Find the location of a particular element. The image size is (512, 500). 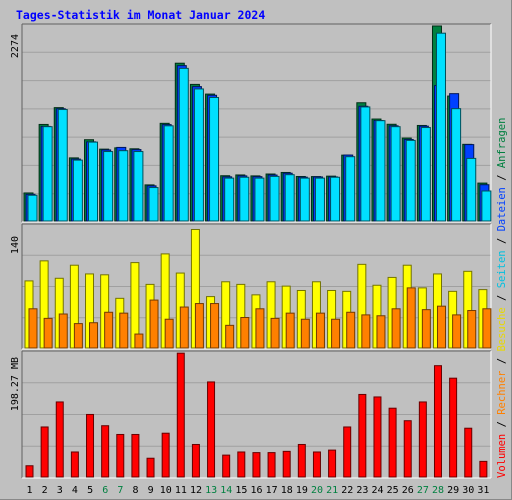

panel-visits-max-label: 140 is located at coordinates (15, 245).